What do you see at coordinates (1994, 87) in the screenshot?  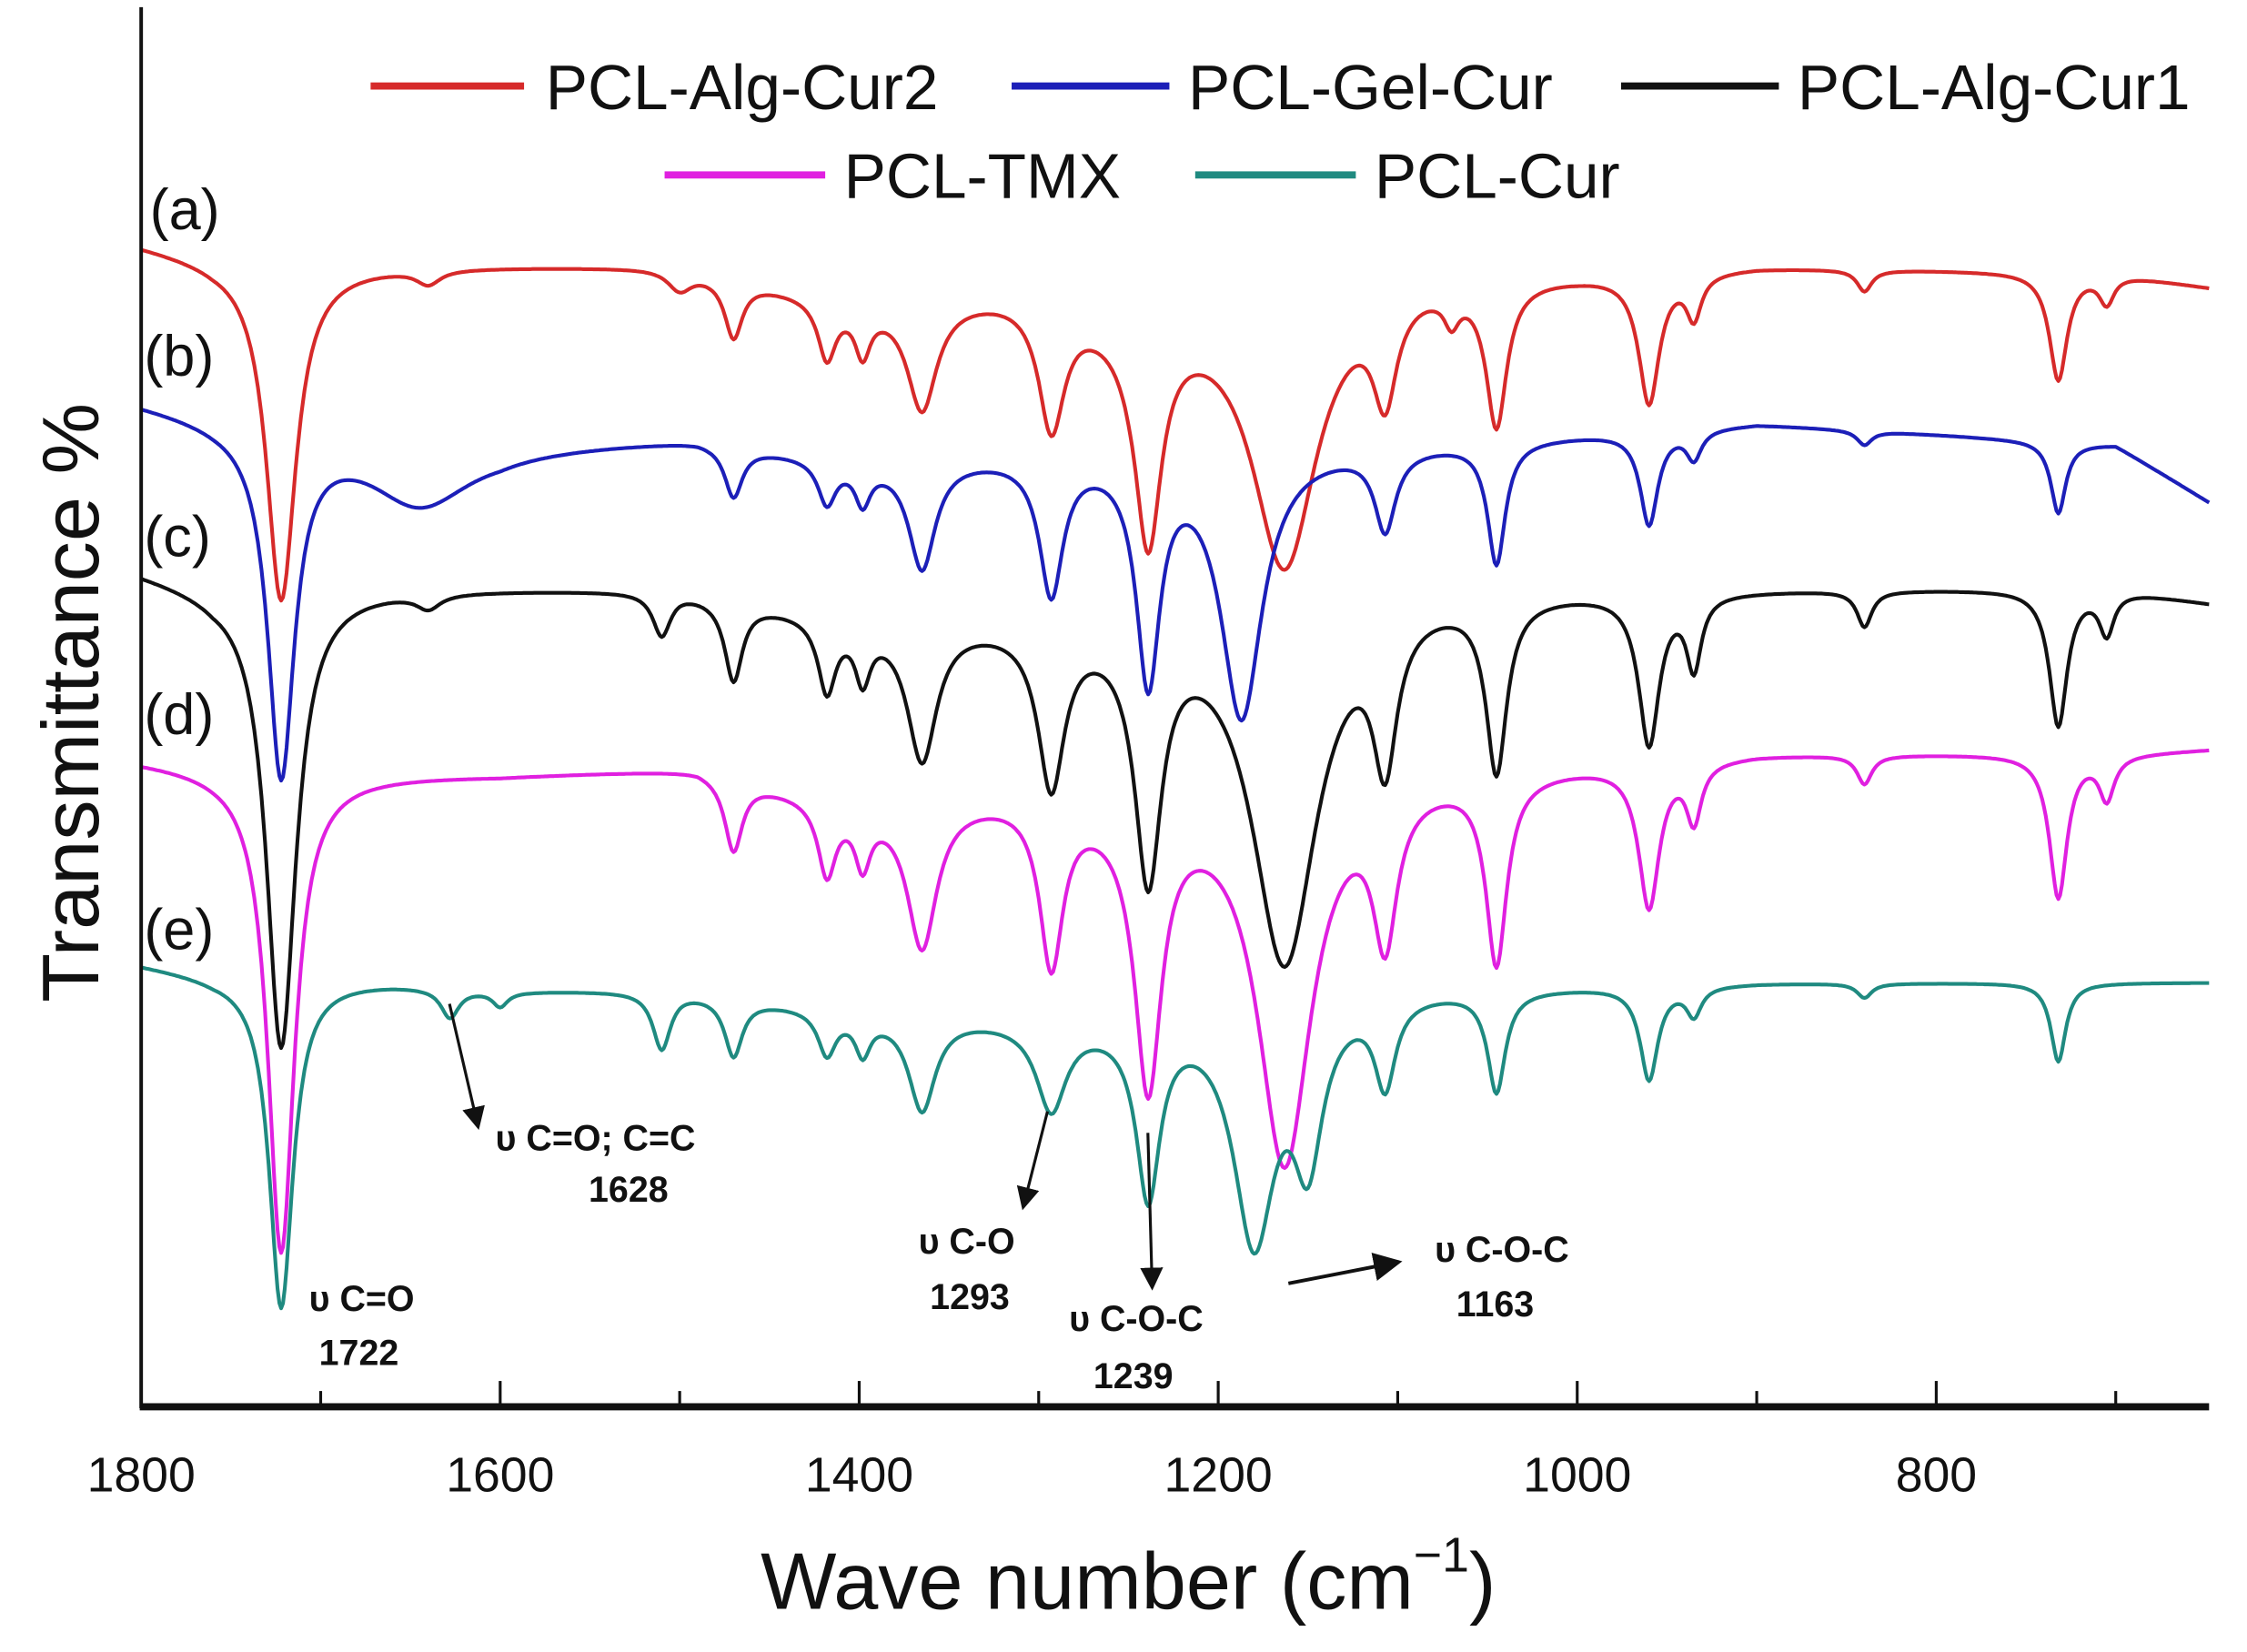 I see `legend-label-pcl-alg-cur1: PCL-Alg-Cur1` at bounding box center [1994, 87].